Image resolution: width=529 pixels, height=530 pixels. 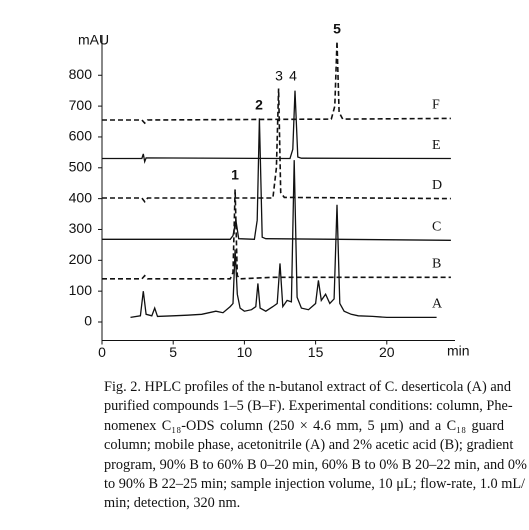 I want to click on x-tick-label: 0, so click(x=102, y=352).